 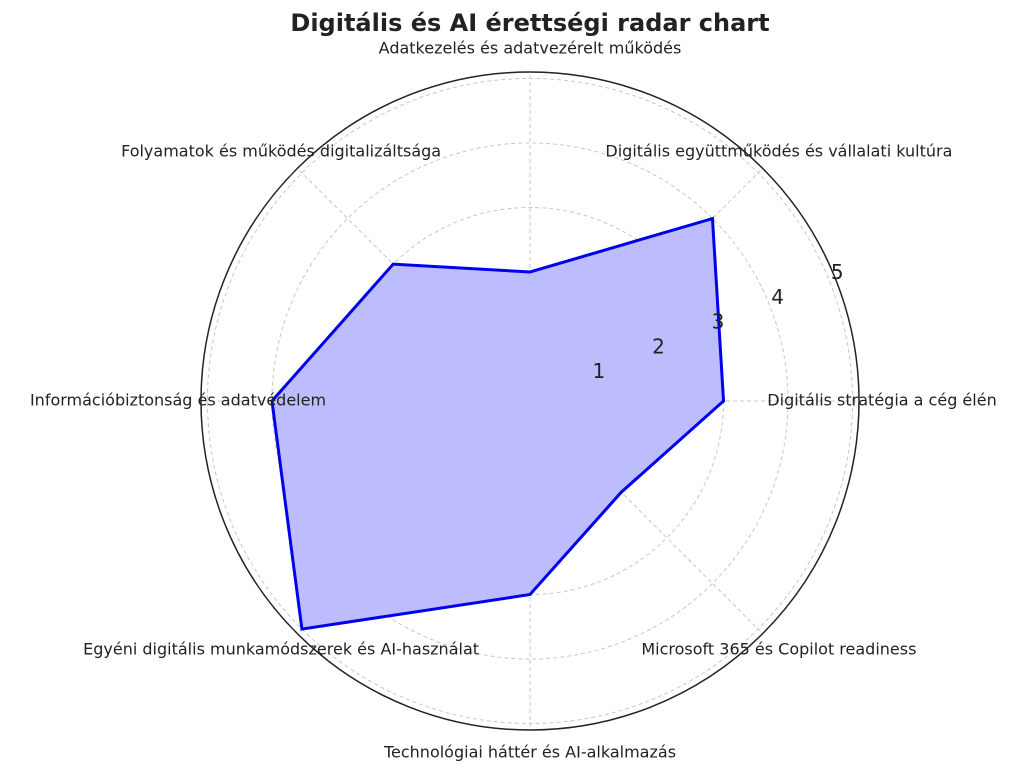 What do you see at coordinates (777, 297) in the screenshot?
I see `r-tick-label: 4` at bounding box center [777, 297].